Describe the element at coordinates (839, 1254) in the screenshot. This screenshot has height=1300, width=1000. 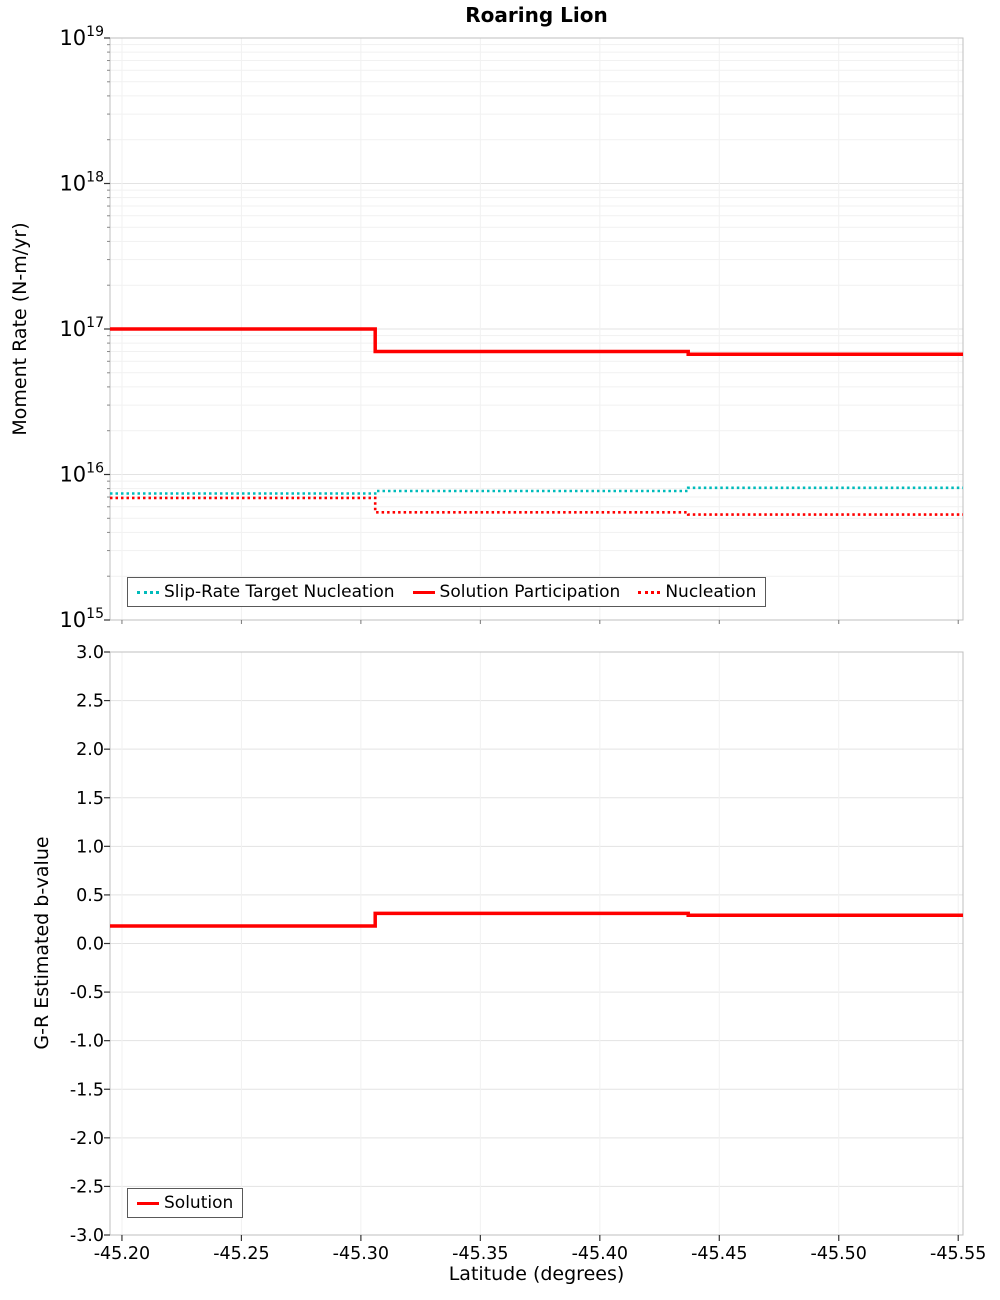
I see `x-tick-label: -45.50` at that location.